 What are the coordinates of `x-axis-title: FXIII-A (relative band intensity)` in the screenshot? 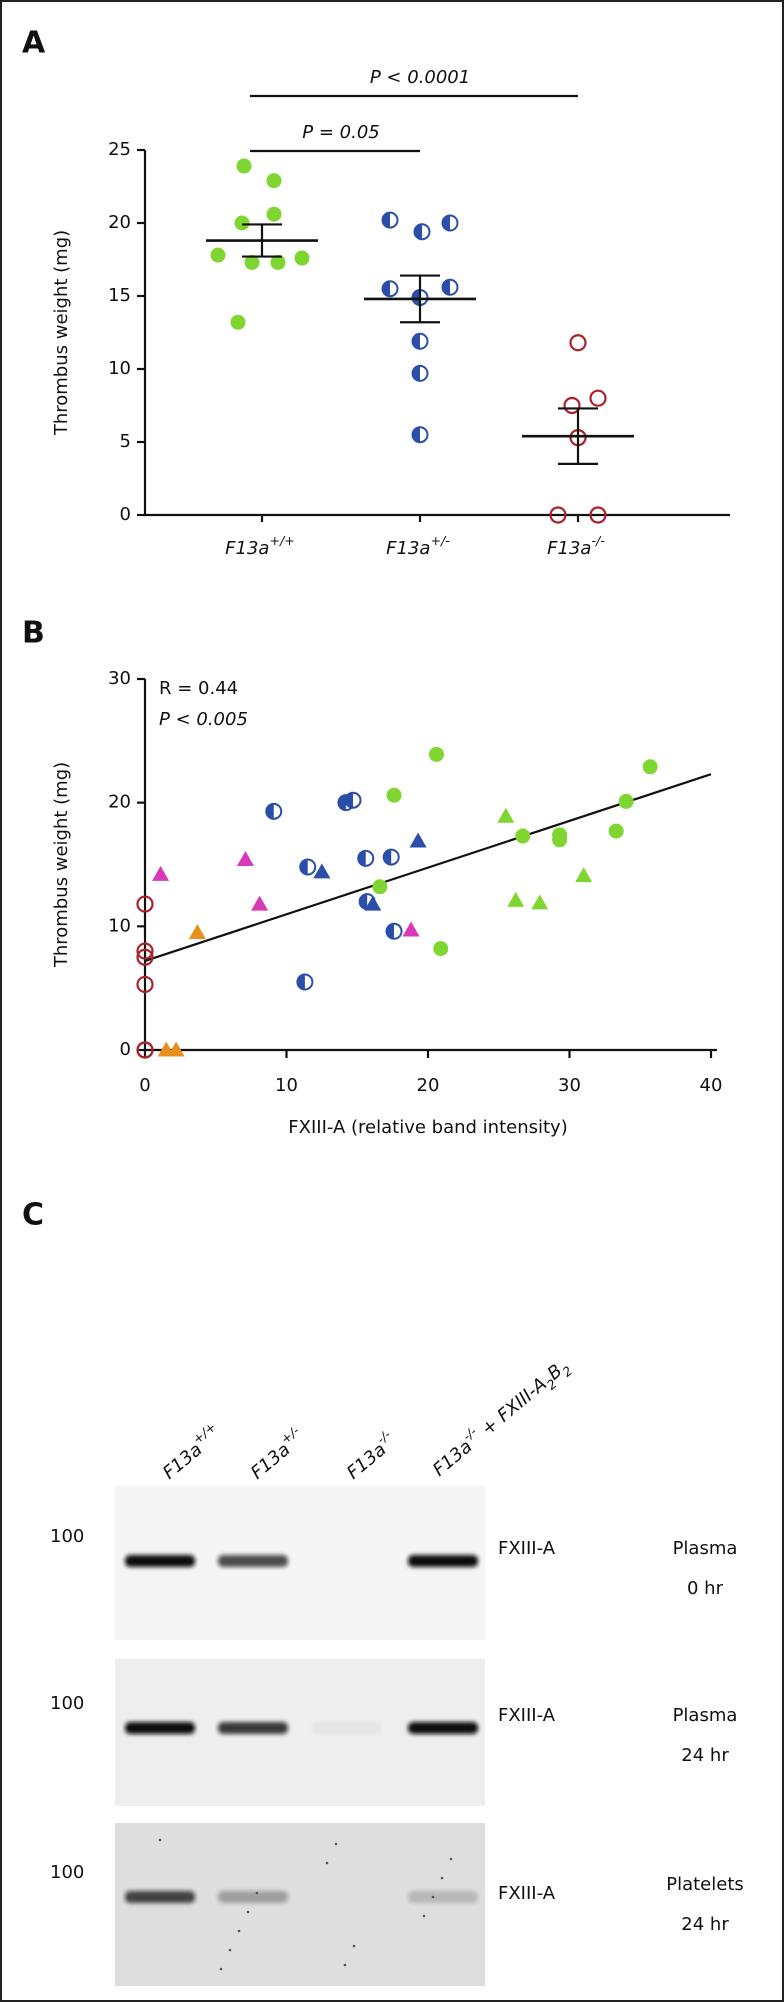 It's located at (427, 1127).